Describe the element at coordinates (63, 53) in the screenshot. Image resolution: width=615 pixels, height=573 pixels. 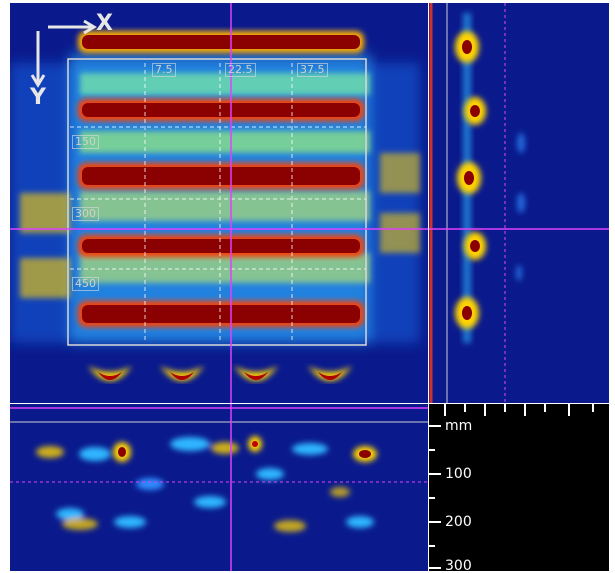
I see `orientation-arrows` at that location.